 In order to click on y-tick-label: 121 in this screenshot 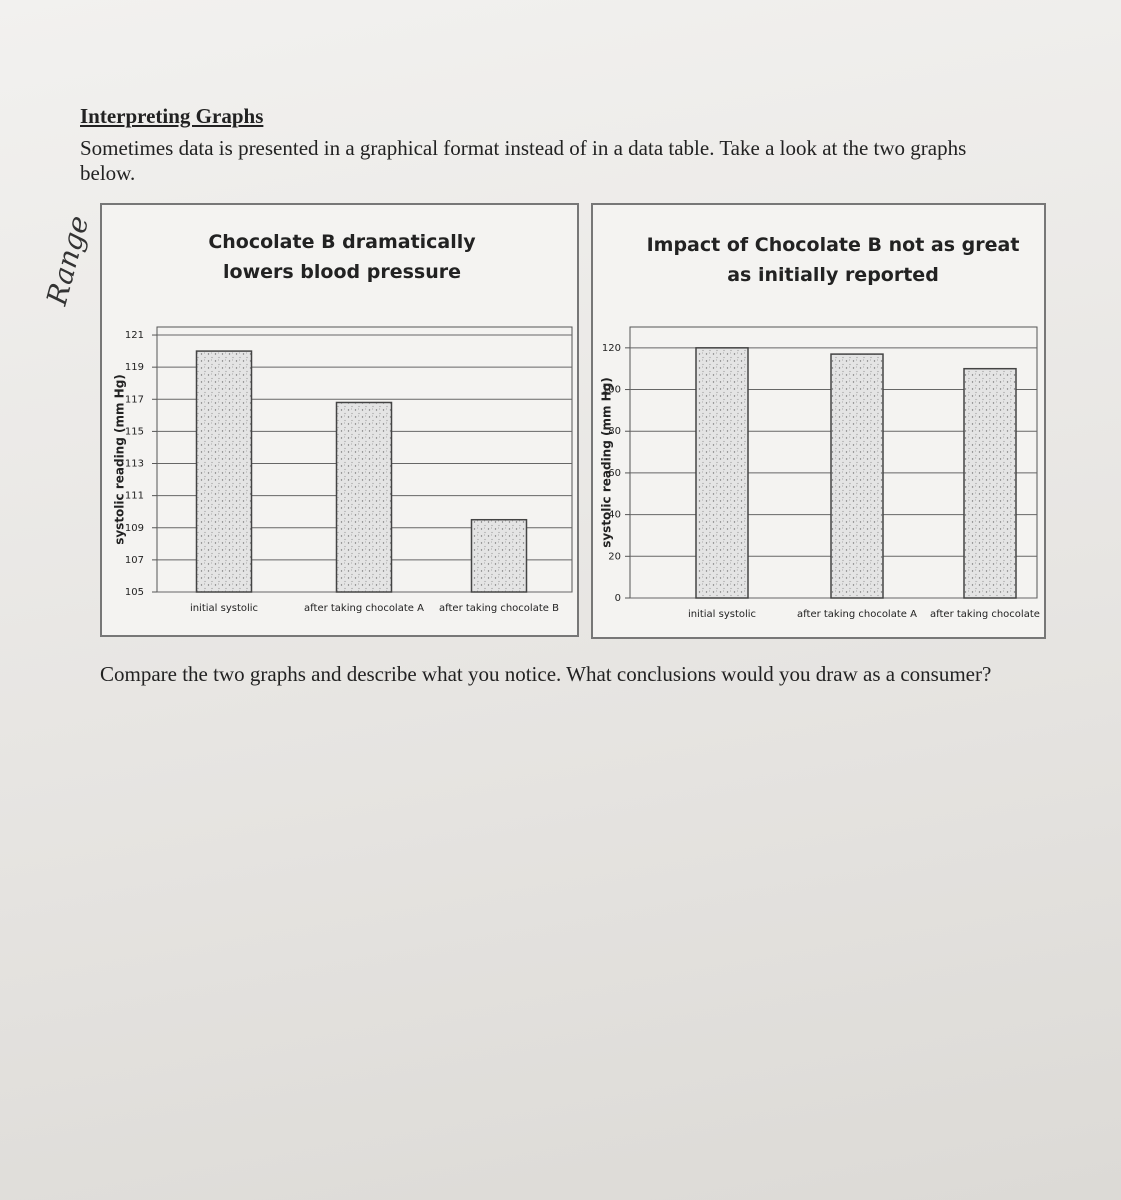, I will do `click(134, 335)`.